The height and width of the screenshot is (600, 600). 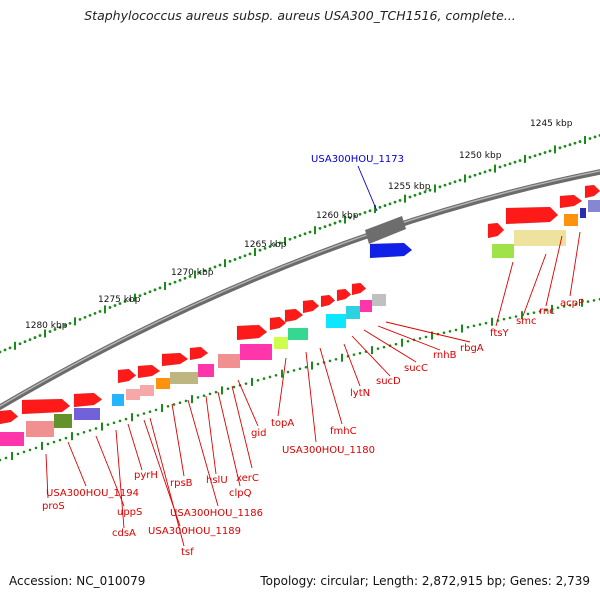 I want to click on gene-label-rnc: rnc, so click(x=547, y=311).